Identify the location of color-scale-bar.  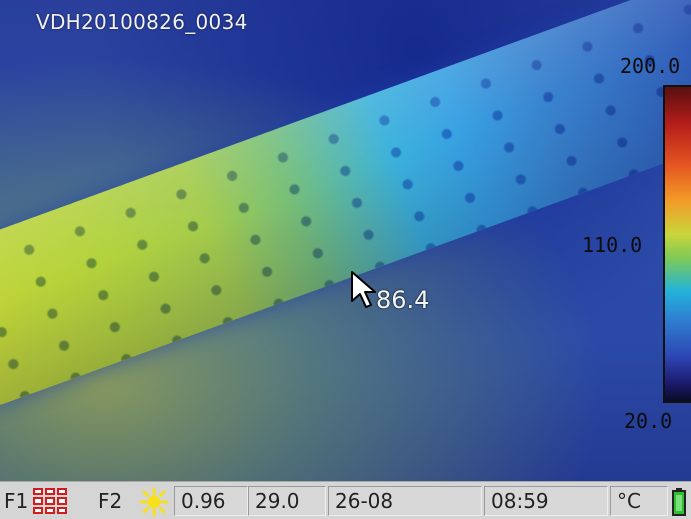
(677, 244).